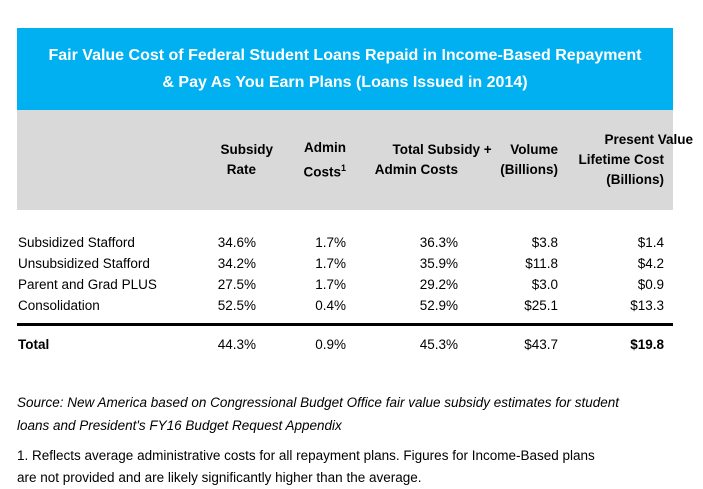 The width and height of the screenshot is (703, 489). Describe the element at coordinates (650, 242) in the screenshot. I see `data-cell: $1.4` at that location.